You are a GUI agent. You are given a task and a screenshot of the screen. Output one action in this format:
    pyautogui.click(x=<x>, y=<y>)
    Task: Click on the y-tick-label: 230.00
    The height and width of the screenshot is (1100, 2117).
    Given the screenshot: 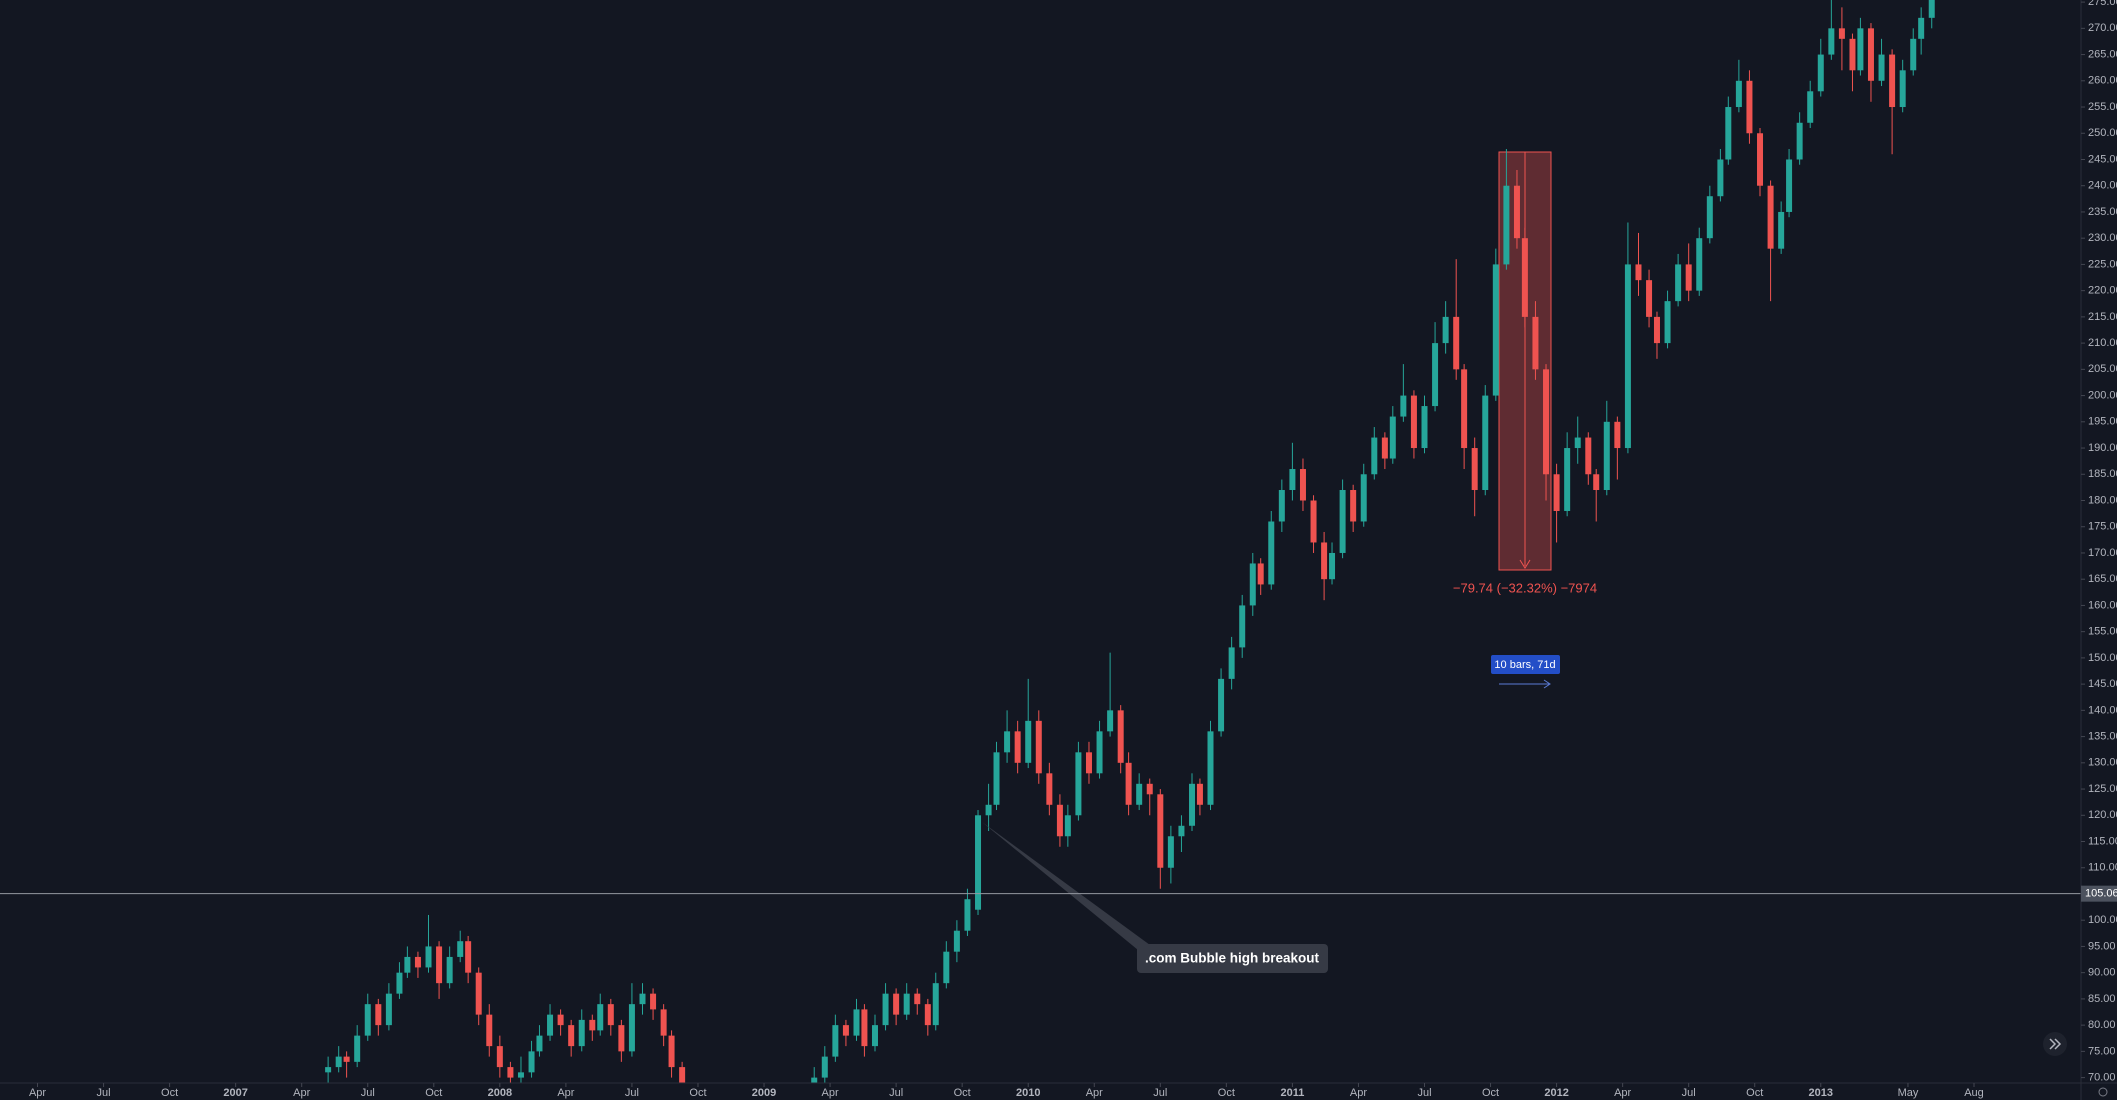 What is the action you would take?
    pyautogui.click(x=2102, y=238)
    